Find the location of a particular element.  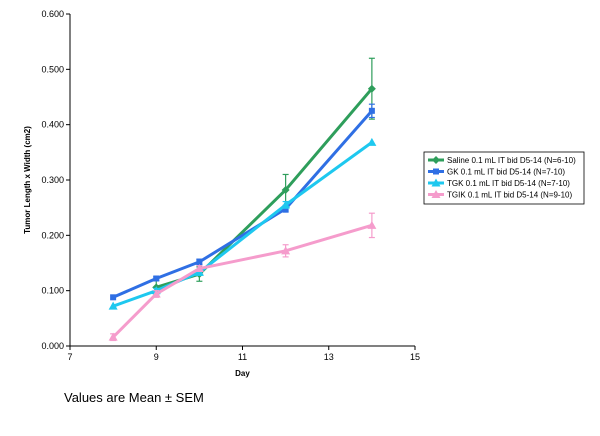

legend-label: TGIK 0.1 mL IT bid D5-14 (N=9-10) is located at coordinates (509, 195).